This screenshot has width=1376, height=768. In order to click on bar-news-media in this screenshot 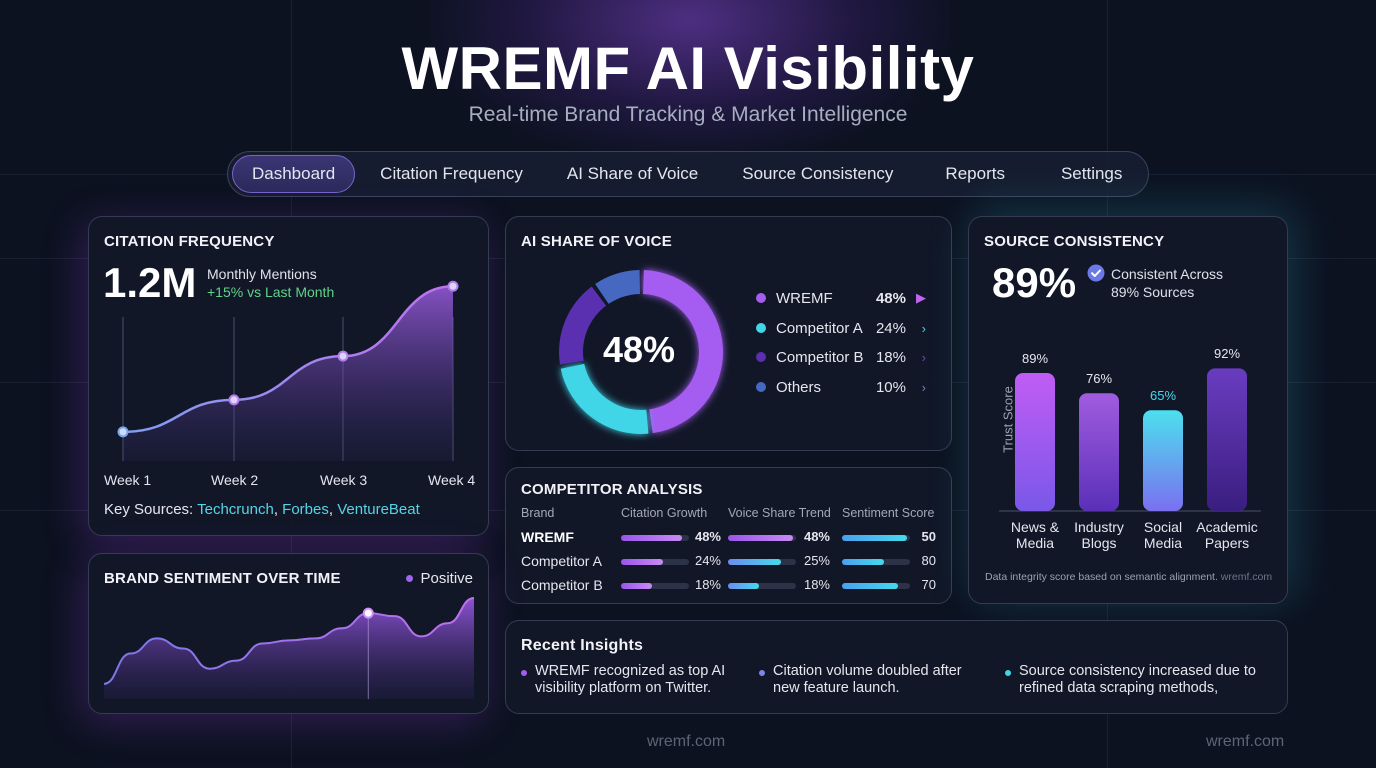, I will do `click(1035, 442)`.